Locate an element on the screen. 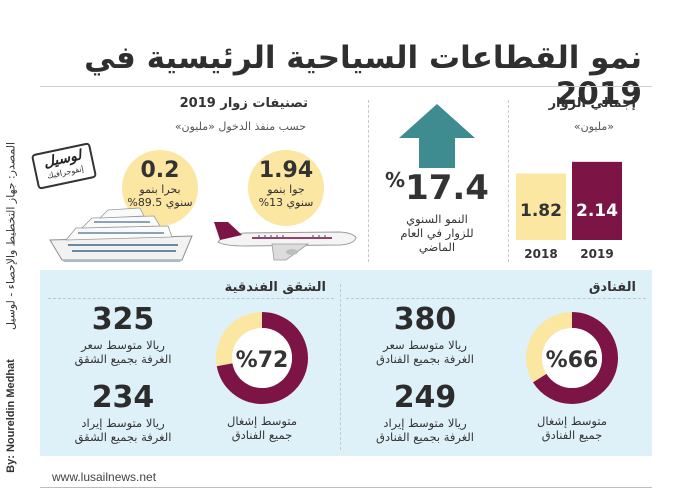 Image resolution: width=680 pixels, height=494 pixels. apartments-title: الشقق الفندقية is located at coordinates (275, 287).